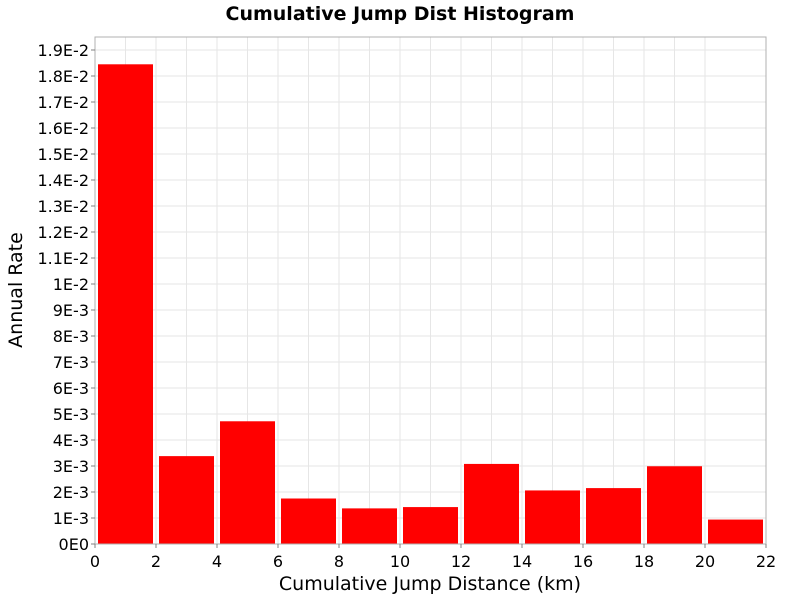 The height and width of the screenshot is (600, 800). Describe the element at coordinates (63, 232) in the screenshot. I see `y-tick-label: 1.2E-2` at that location.